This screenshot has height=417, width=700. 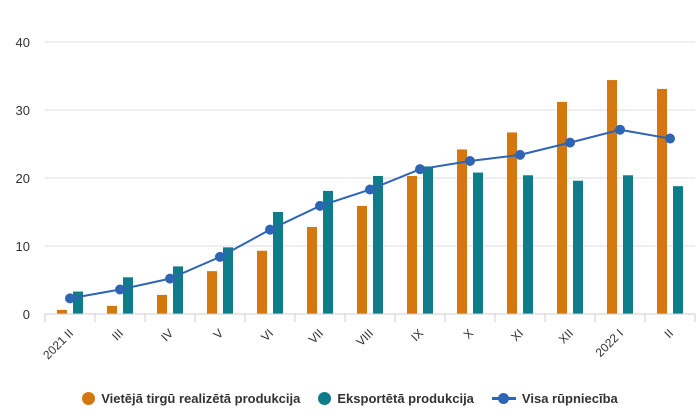 I want to click on x-tick-label: 2022 I, so click(x=609, y=342).